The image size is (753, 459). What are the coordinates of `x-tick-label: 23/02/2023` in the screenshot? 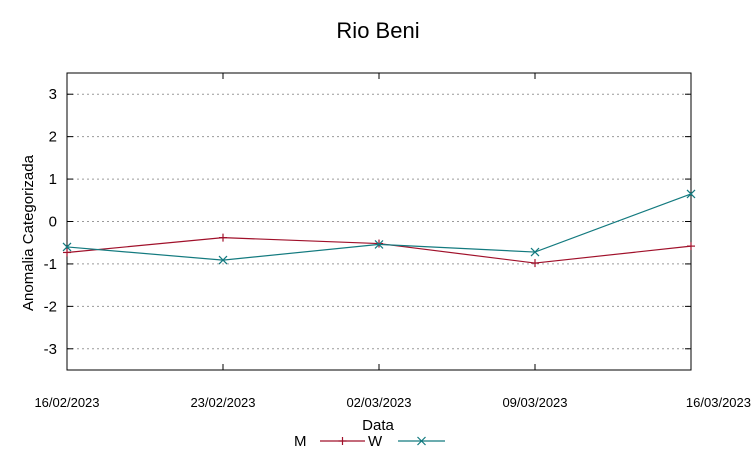 It's located at (222, 402).